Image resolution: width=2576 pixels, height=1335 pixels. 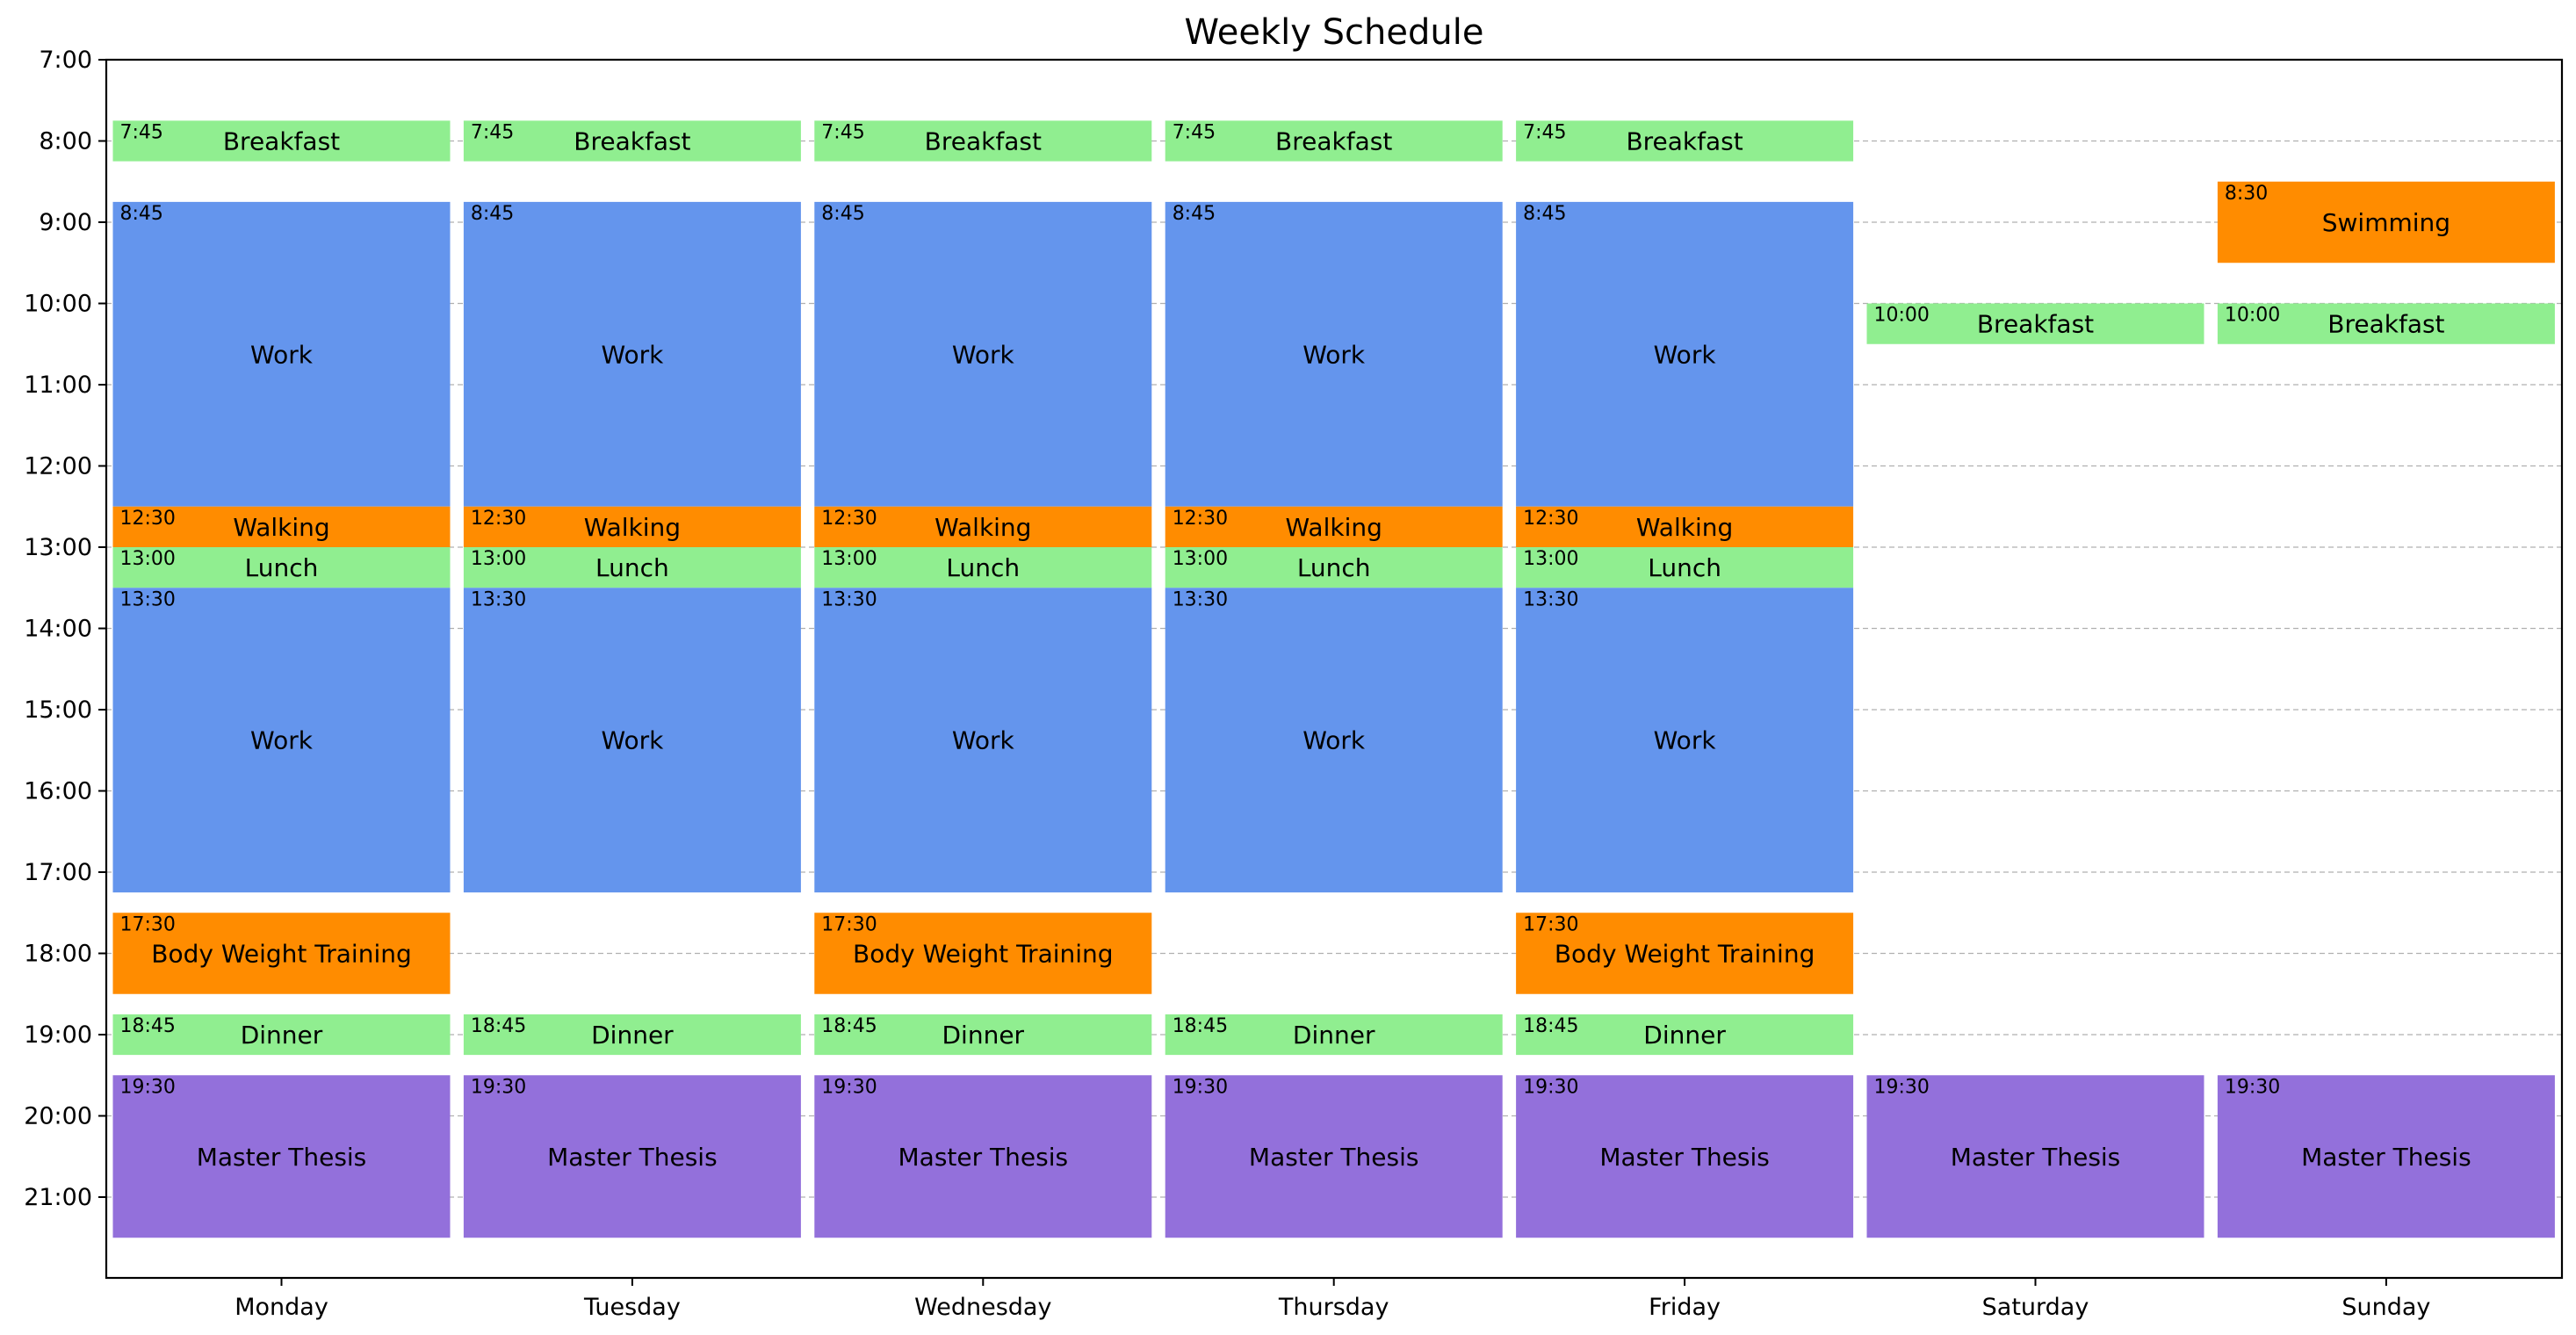 I want to click on y-tick-label: 20:00, so click(x=58, y=1116).